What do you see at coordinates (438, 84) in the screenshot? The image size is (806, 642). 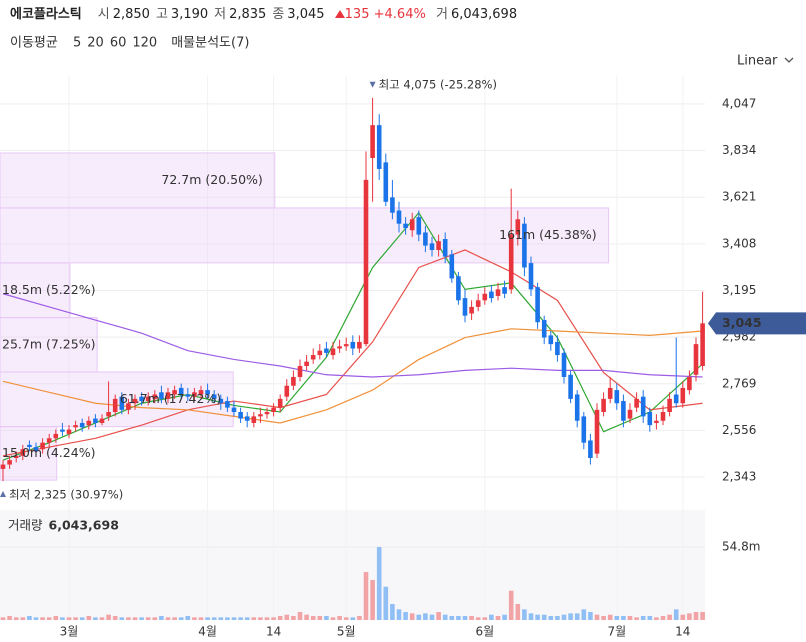 I see `high-annotation: 최고 4,075 (-25.28%)` at bounding box center [438, 84].